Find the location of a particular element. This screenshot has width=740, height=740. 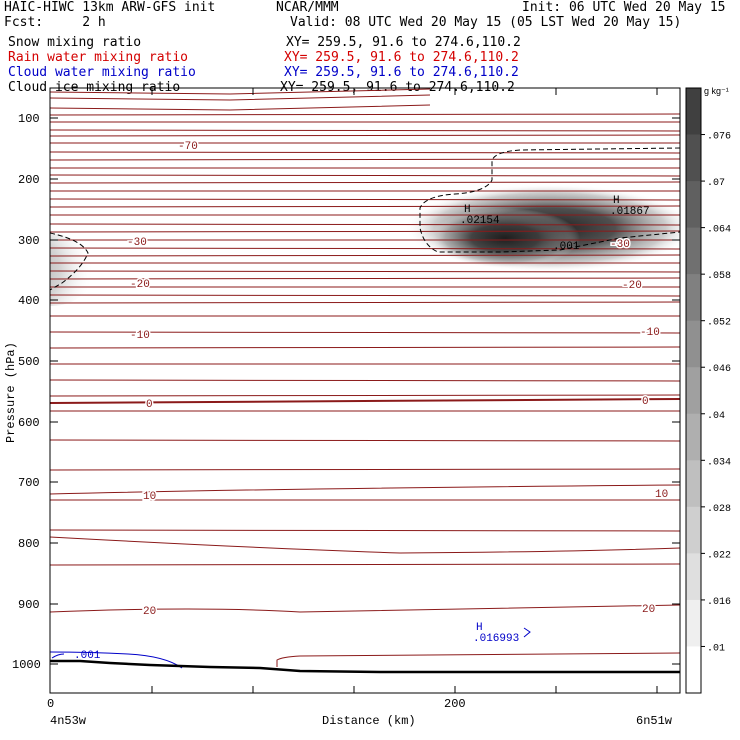

y-tick-label: 100 is located at coordinates (29, 119).